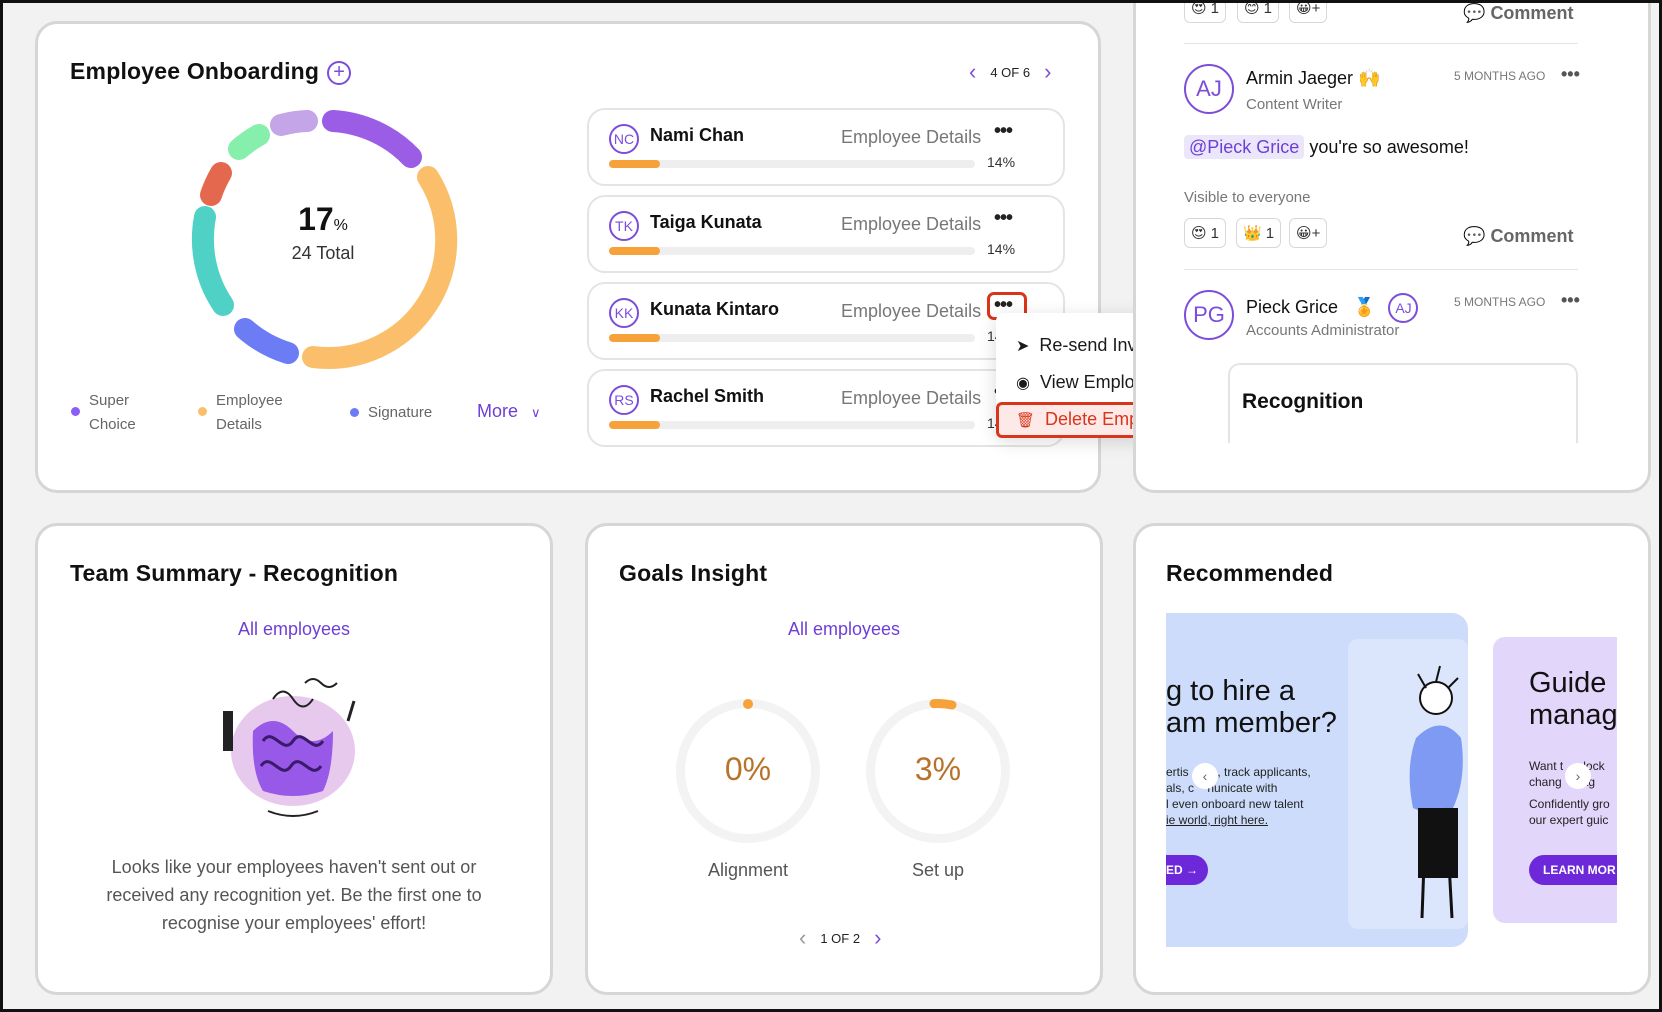 This screenshot has width=1662, height=1012. What do you see at coordinates (624, 139) in the screenshot?
I see `avatar: NC` at bounding box center [624, 139].